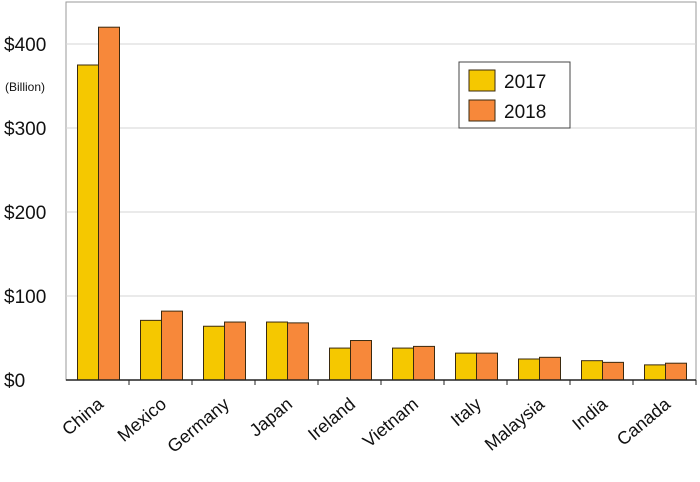 The width and height of the screenshot is (700, 482). What do you see at coordinates (592, 370) in the screenshot?
I see `bar-2017-india` at bounding box center [592, 370].